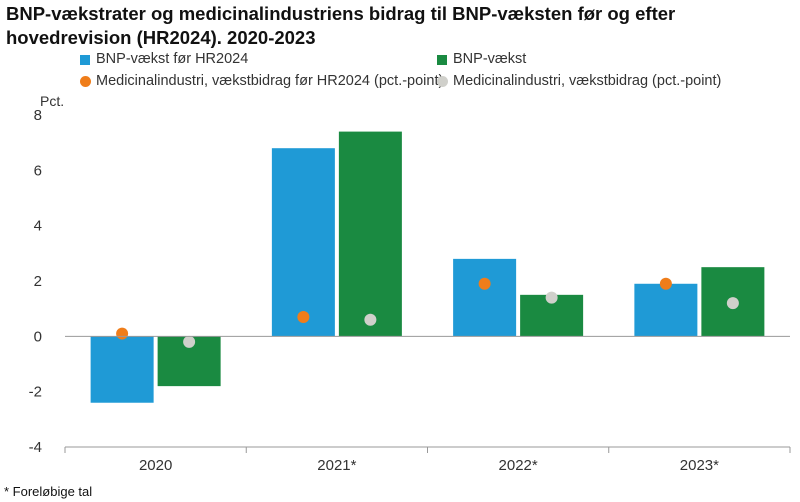  What do you see at coordinates (155, 465) in the screenshot?
I see `x-tick-label: 2020` at bounding box center [155, 465].